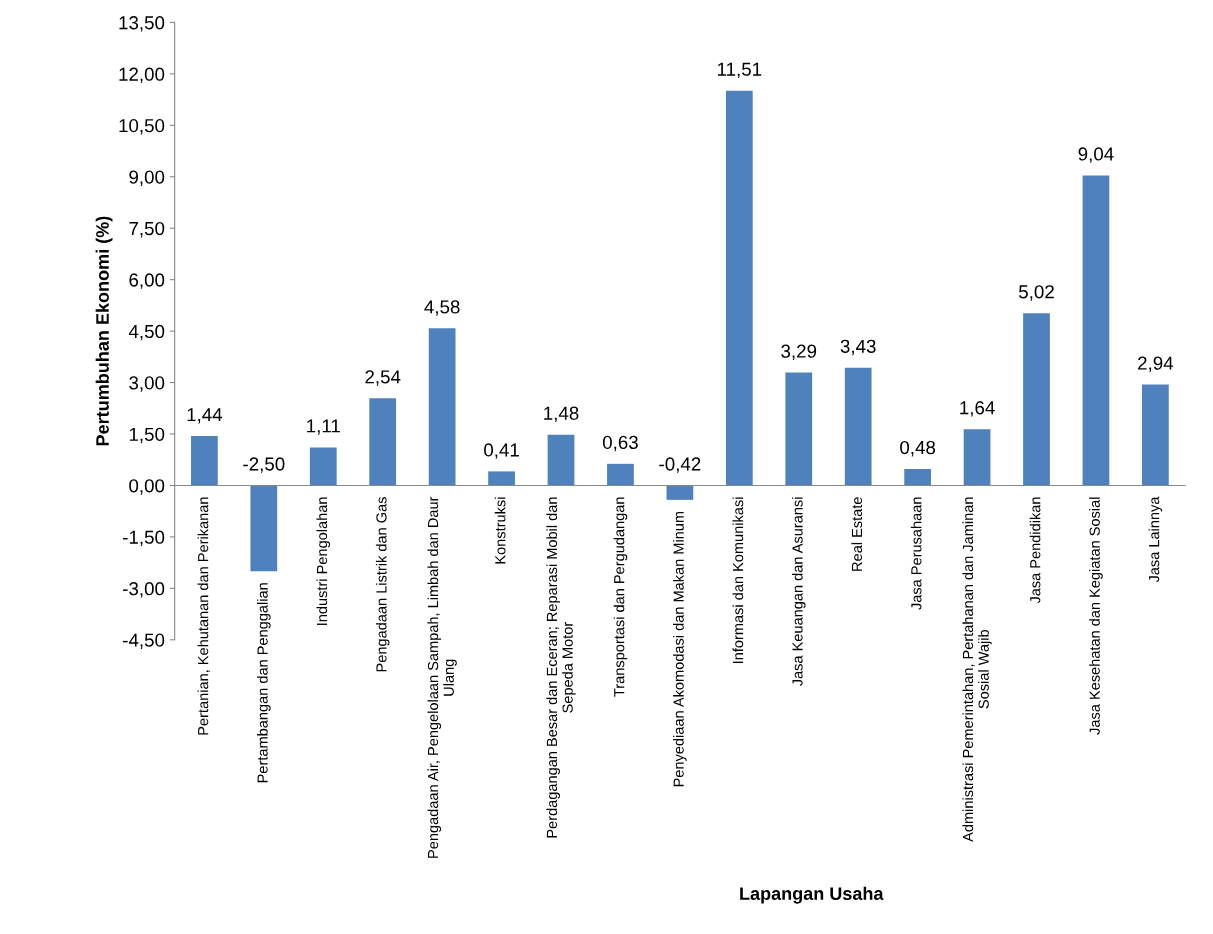 This screenshot has height=934, width=1213. What do you see at coordinates (858, 347) in the screenshot?
I see `data-label: 3,43` at bounding box center [858, 347].